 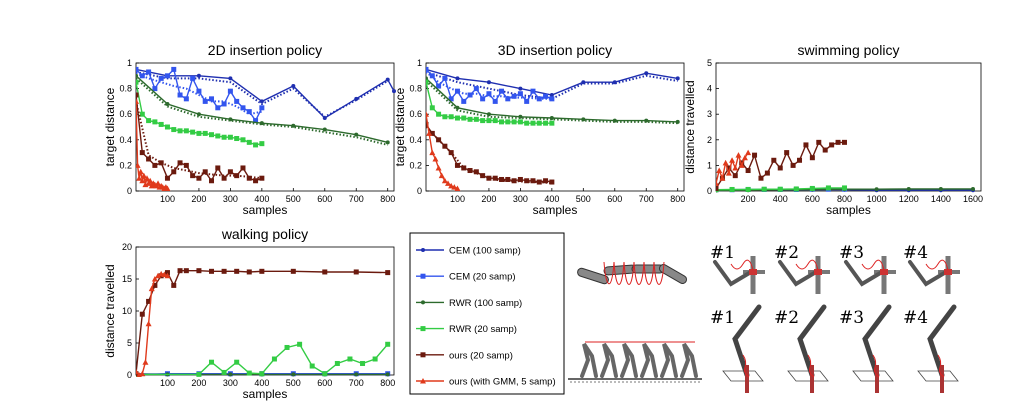 What do you see at coordinates (423, 381) in the screenshot?
I see `legend-marker-gmm` at bounding box center [423, 381].